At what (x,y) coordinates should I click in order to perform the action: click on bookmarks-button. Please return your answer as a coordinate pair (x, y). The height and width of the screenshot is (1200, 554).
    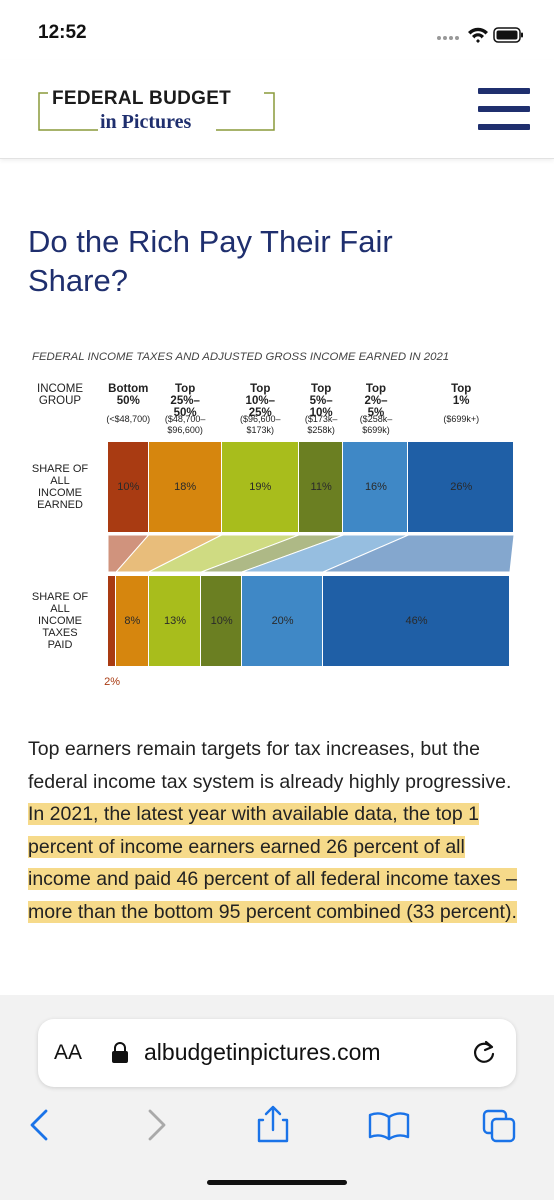
    Looking at the image, I should click on (389, 1126).